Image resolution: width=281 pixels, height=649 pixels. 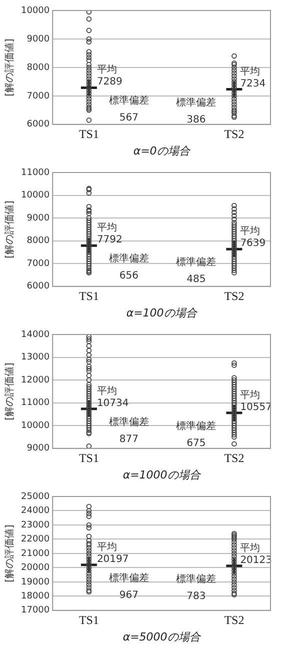 What do you see at coordinates (35, 568) in the screenshot?
I see `y-tick-label: 20000` at bounding box center [35, 568].